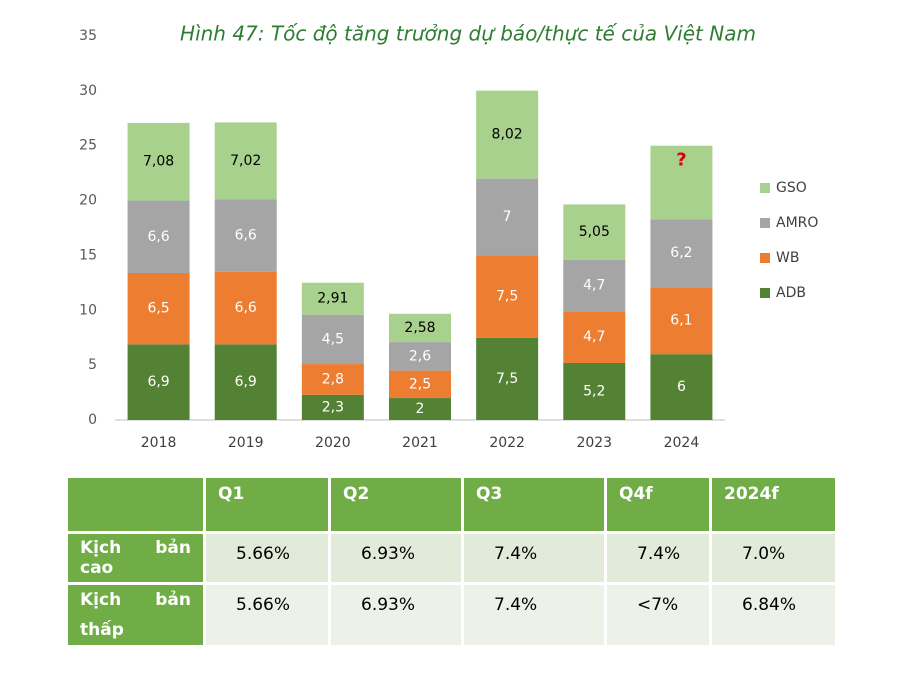  What do you see at coordinates (92, 420) in the screenshot?
I see `y-tick-label: 0` at bounding box center [92, 420].